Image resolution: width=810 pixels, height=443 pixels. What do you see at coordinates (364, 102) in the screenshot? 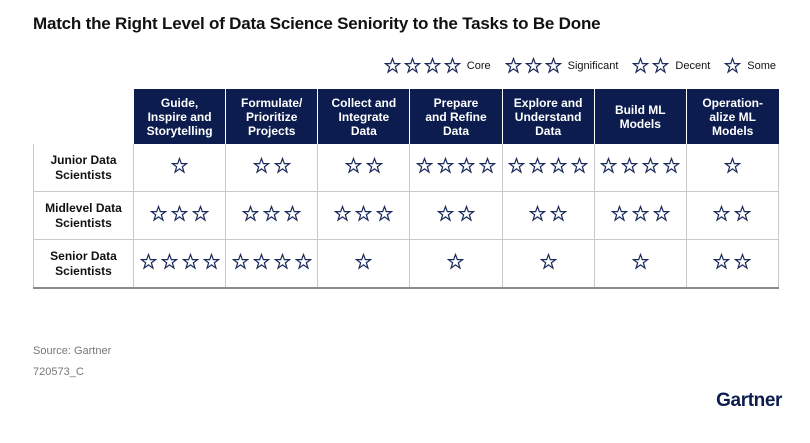
I see `column-header-text: Collect and` at bounding box center [364, 102].